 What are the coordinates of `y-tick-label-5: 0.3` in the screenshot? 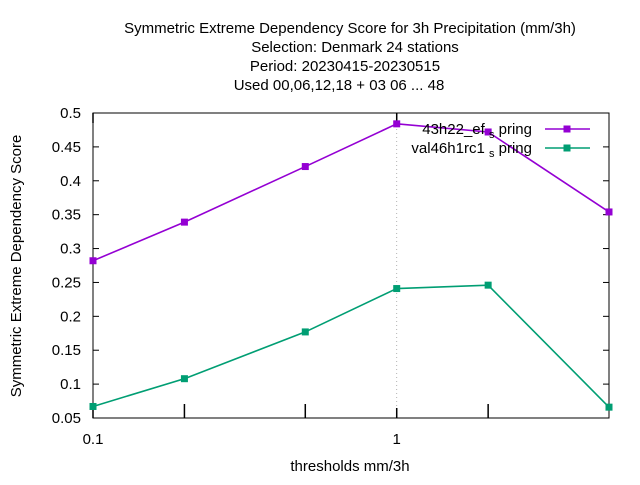 It's located at (70, 249).